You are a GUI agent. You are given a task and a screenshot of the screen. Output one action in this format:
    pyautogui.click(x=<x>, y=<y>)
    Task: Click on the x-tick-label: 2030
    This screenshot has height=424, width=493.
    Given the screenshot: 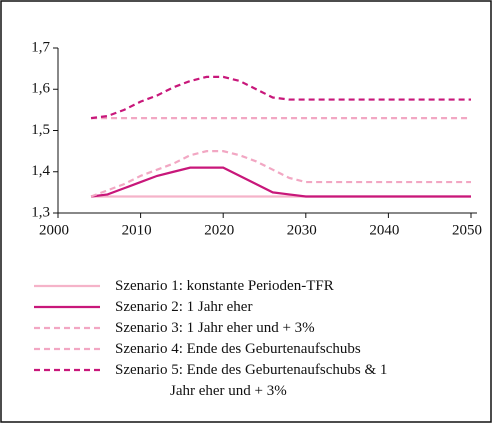 What is the action you would take?
    pyautogui.click(x=302, y=230)
    